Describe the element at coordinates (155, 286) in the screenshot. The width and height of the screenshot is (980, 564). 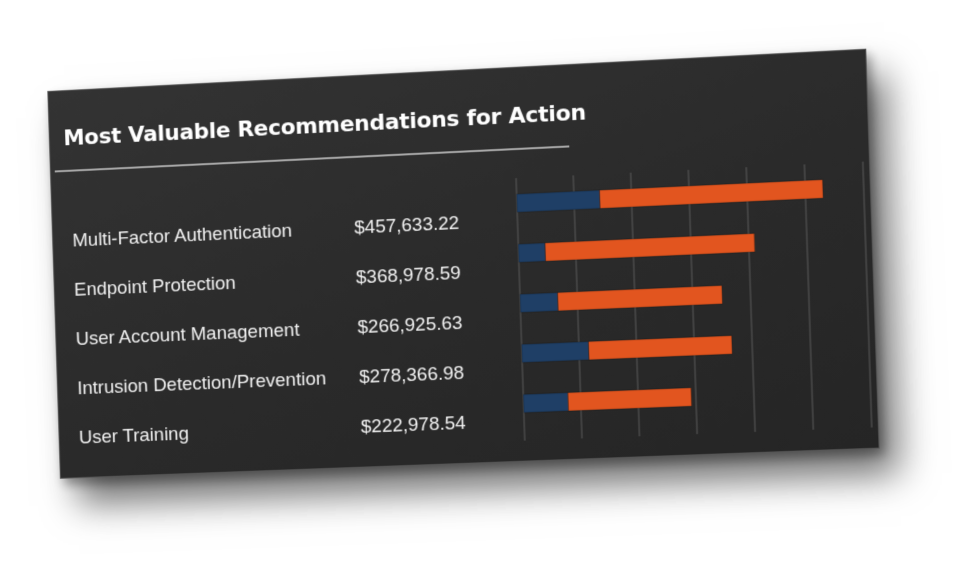
I see `row-label-1: Endpoint Protection` at that location.